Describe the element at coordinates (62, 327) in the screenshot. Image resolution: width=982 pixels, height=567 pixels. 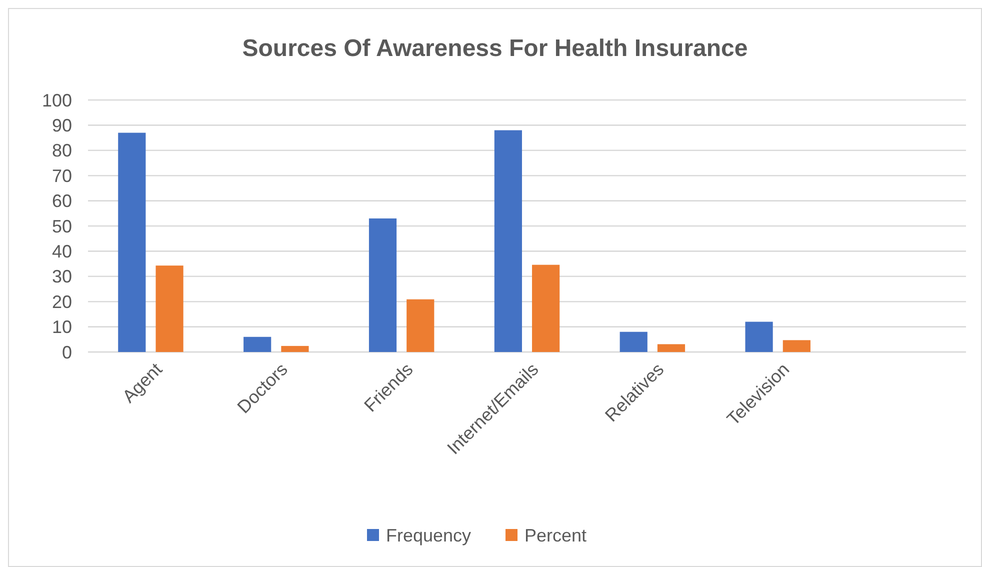
I see `y-tick-label: 10` at that location.